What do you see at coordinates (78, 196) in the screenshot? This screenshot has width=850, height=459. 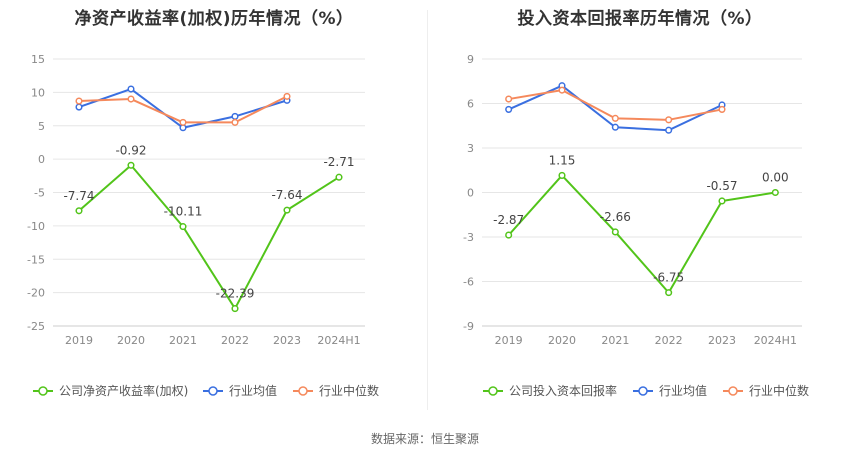 I see `data-label: -7.74` at bounding box center [78, 196].